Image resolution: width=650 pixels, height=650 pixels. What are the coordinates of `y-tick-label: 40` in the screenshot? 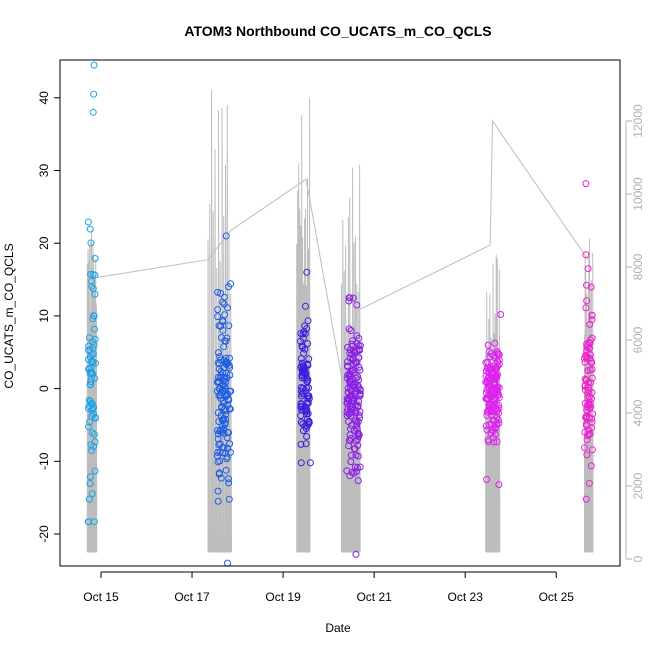 It's located at (44, 98).